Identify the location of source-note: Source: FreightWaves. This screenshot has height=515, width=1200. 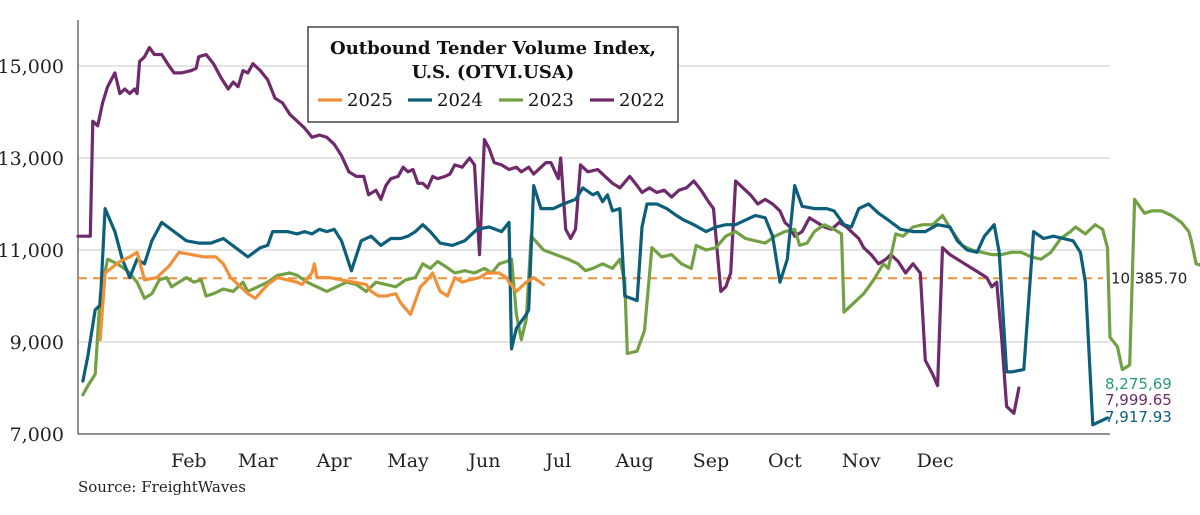
(162, 487).